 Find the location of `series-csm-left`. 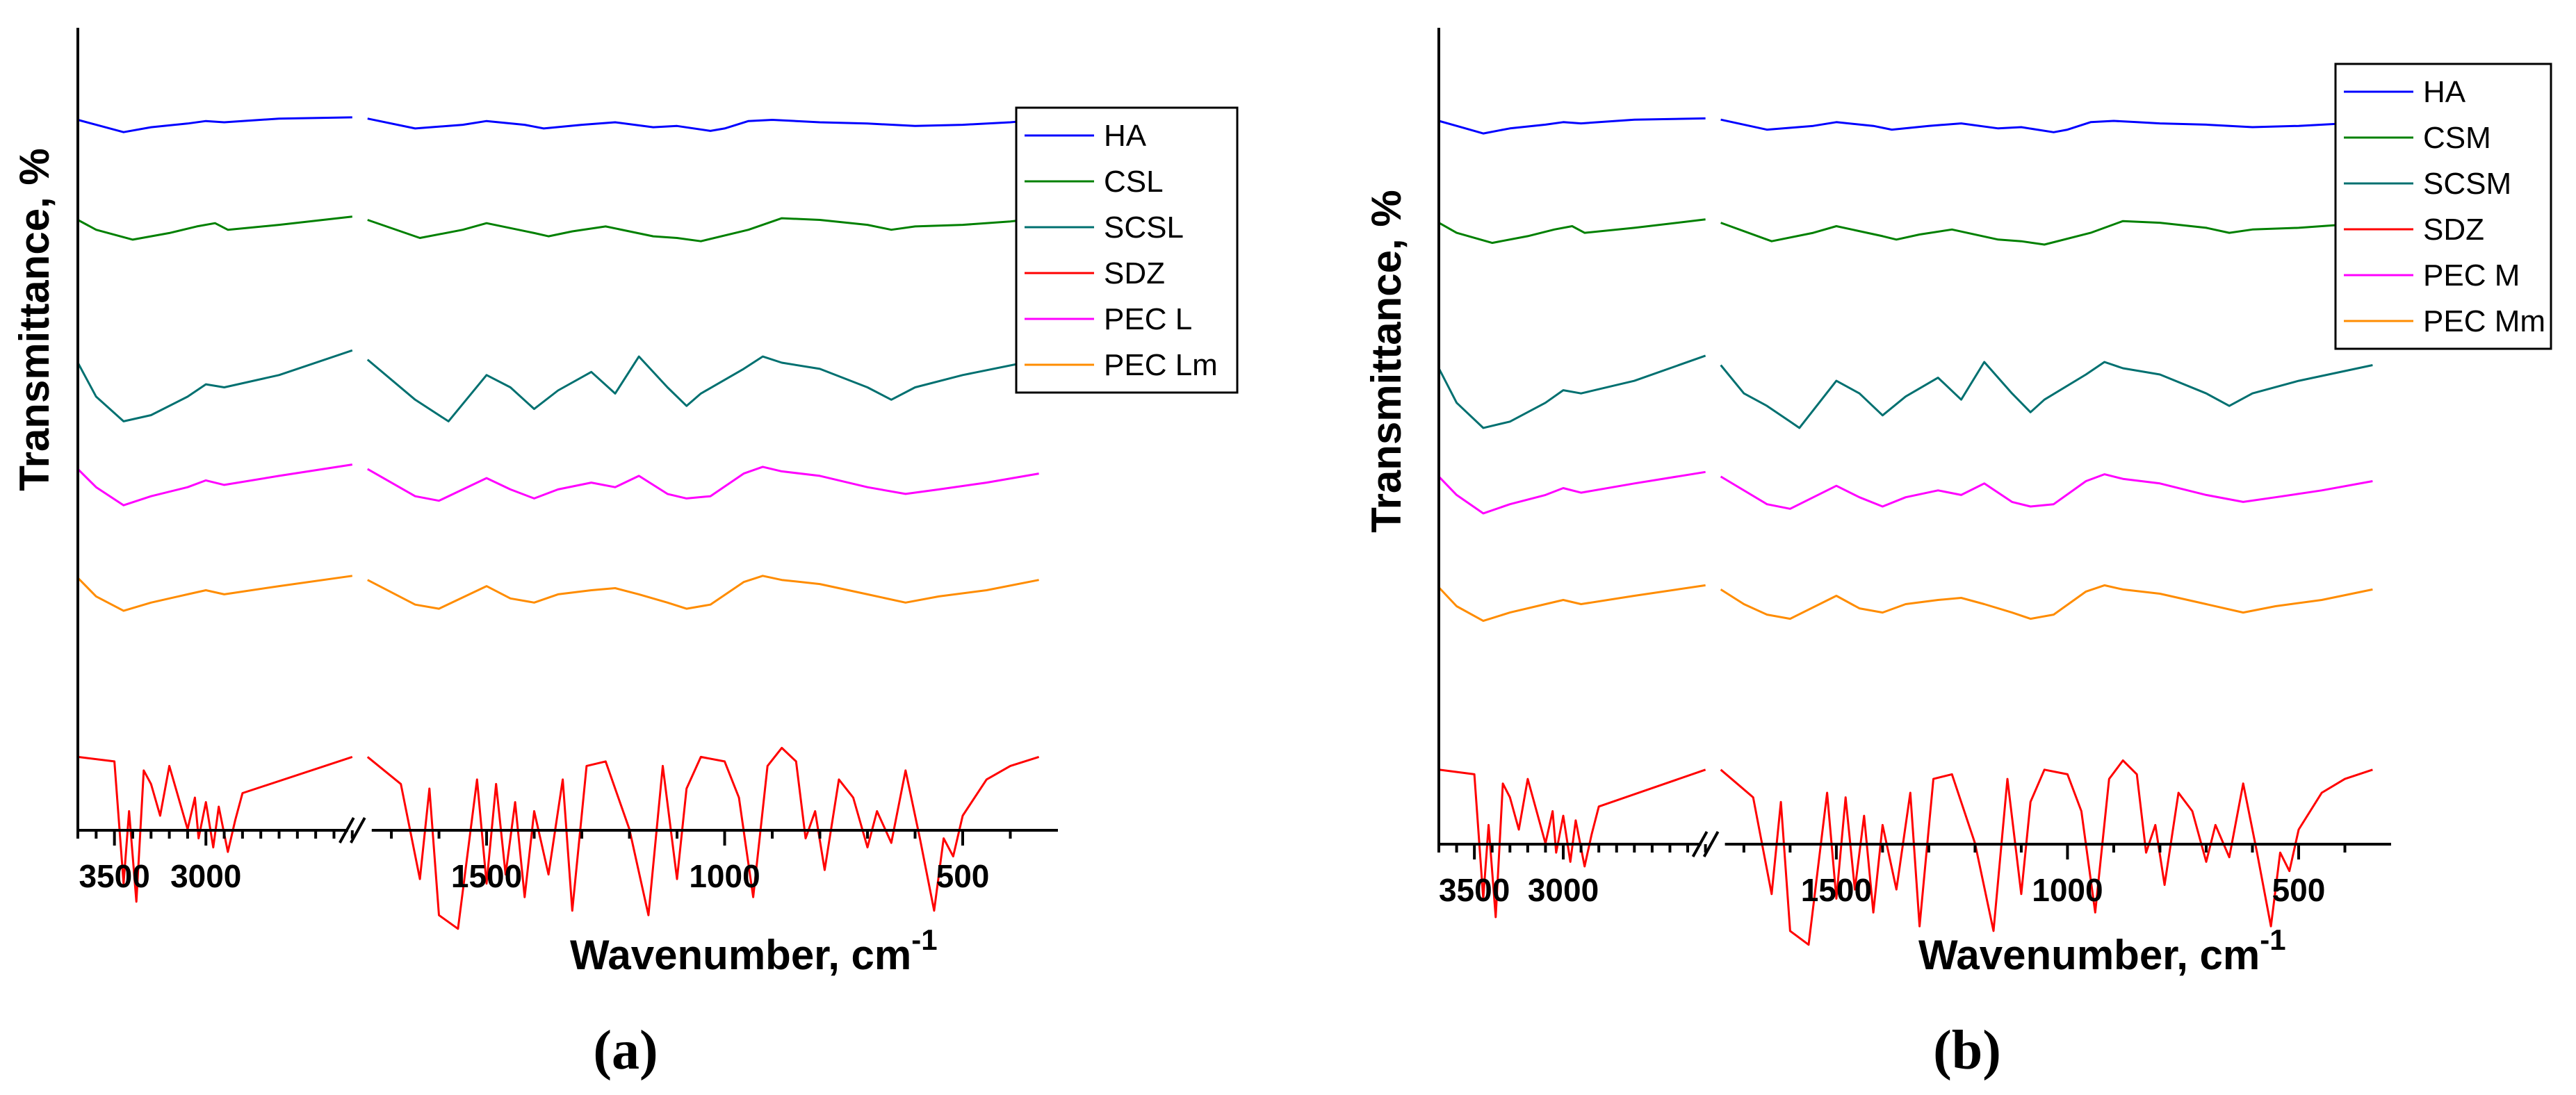

series-csm-left is located at coordinates (1572, 231).